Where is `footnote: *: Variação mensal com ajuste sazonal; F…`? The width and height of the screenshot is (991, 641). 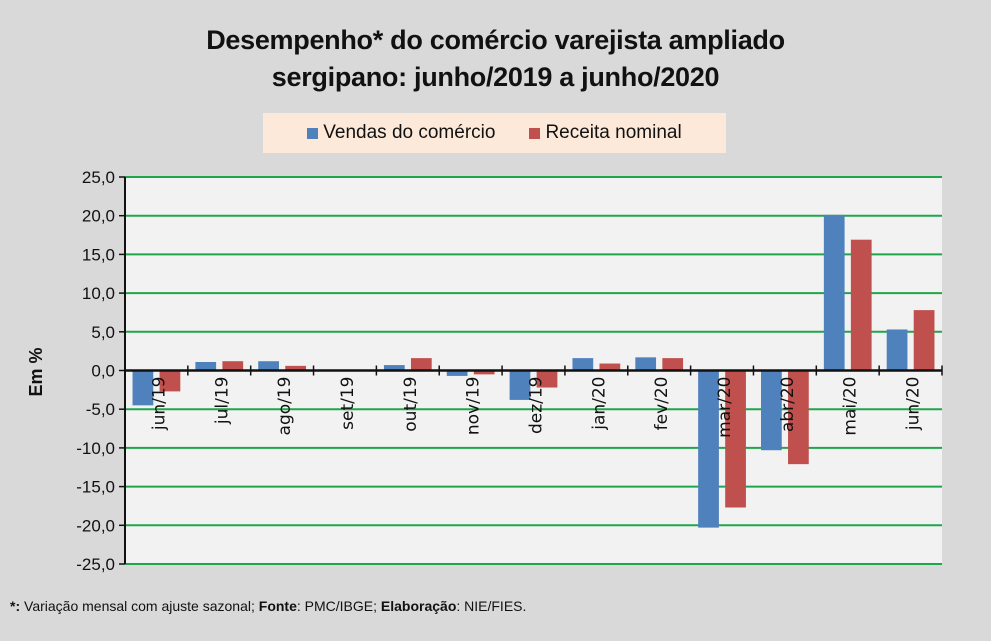
footnote: *: Variação mensal com ajuste sazonal; F… is located at coordinates (268, 606).